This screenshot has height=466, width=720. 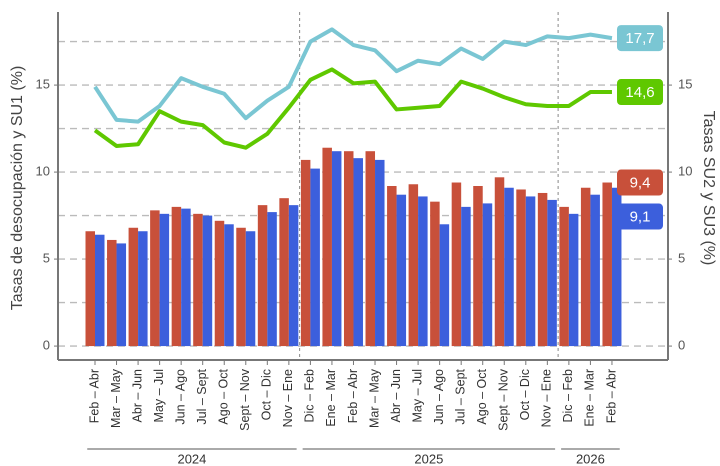 What do you see at coordinates (46, 345) in the screenshot?
I see `y-tick-label: 0` at bounding box center [46, 345].